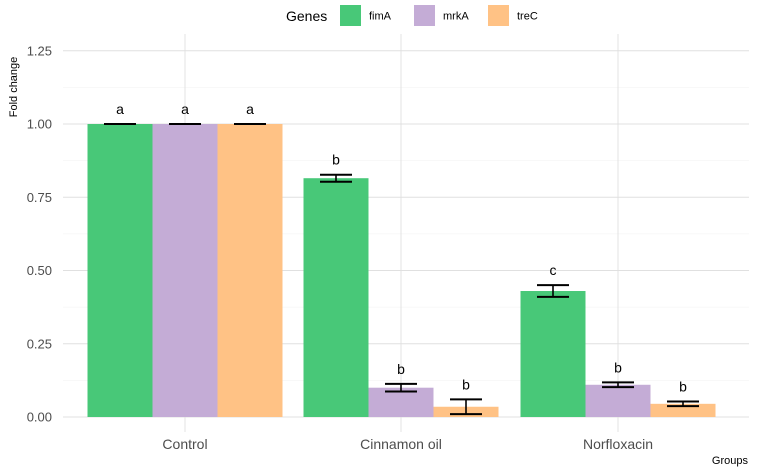  What do you see at coordinates (184, 444) in the screenshot?
I see `x-tick-label: Control` at bounding box center [184, 444].